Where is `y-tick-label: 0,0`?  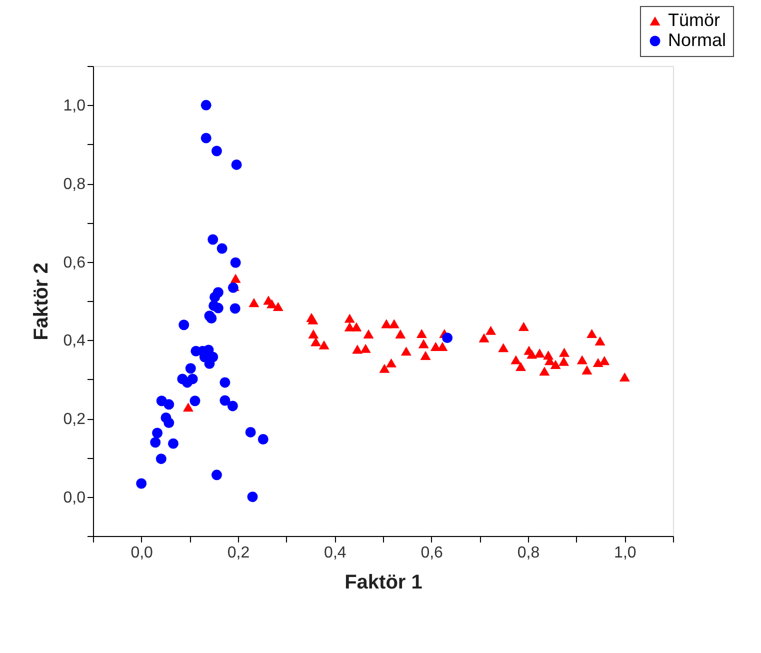
y-tick-label: 0,0 is located at coordinates (74, 497).